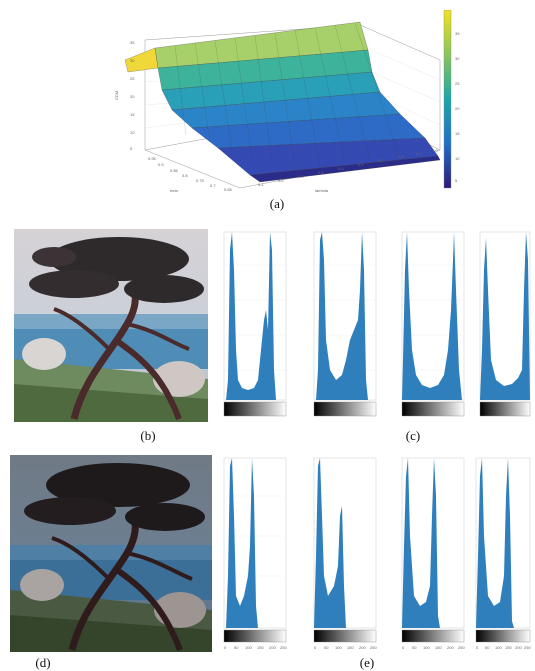 This screenshot has width=535, height=671. Describe the element at coordinates (456, 180) in the screenshot. I see `colorbar-tick: 5` at that location.